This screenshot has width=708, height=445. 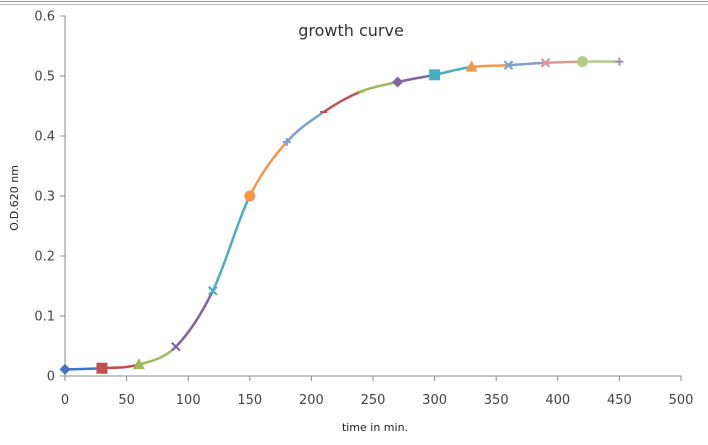 I want to click on x-tick-label: 150, so click(x=249, y=400).